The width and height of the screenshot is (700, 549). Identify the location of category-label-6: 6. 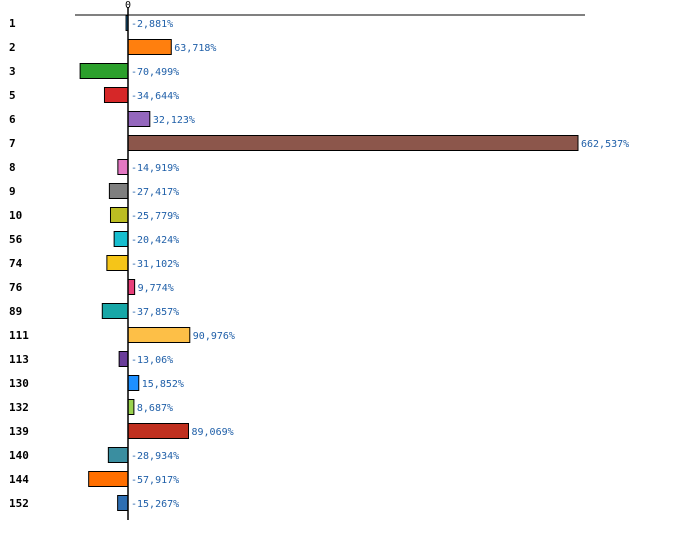
(12, 119).